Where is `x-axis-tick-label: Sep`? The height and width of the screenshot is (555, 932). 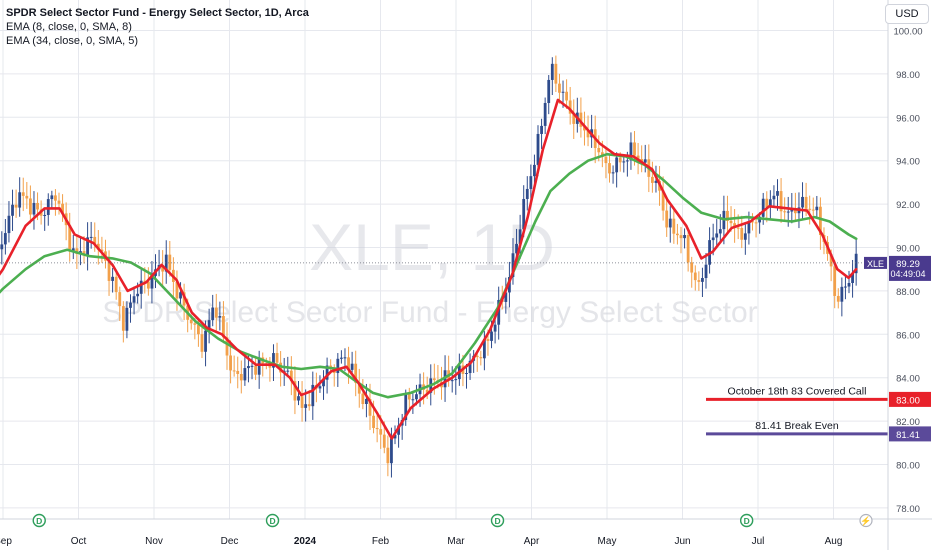
x-axis-tick-label: Sep is located at coordinates (6, 541).